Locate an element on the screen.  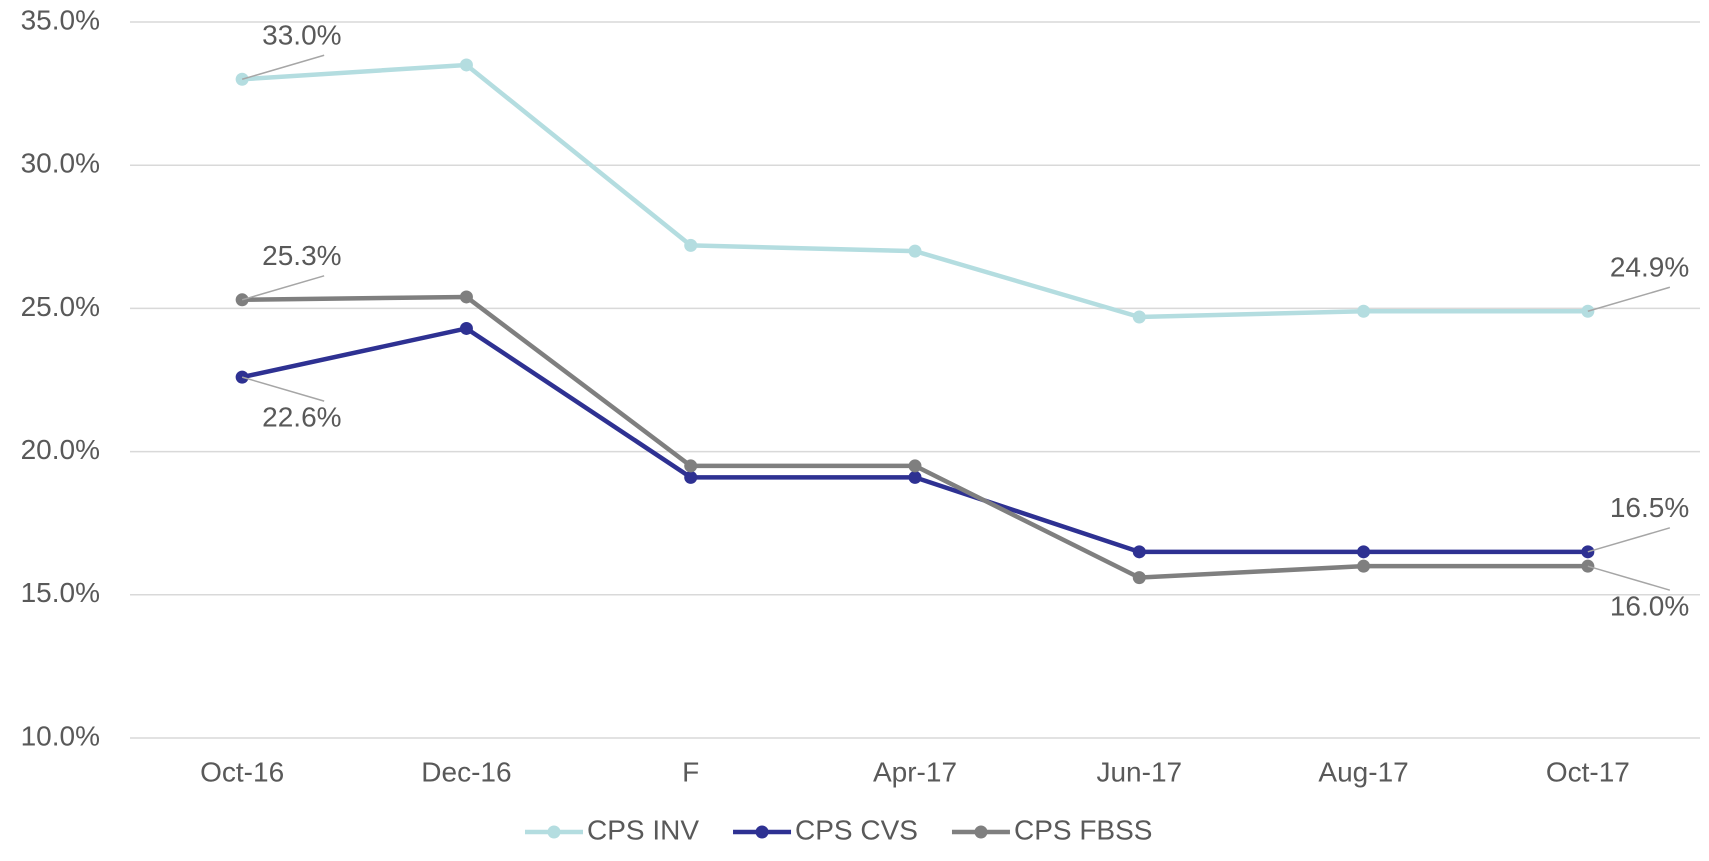
data-label: 24.9% is located at coordinates (1649, 267).